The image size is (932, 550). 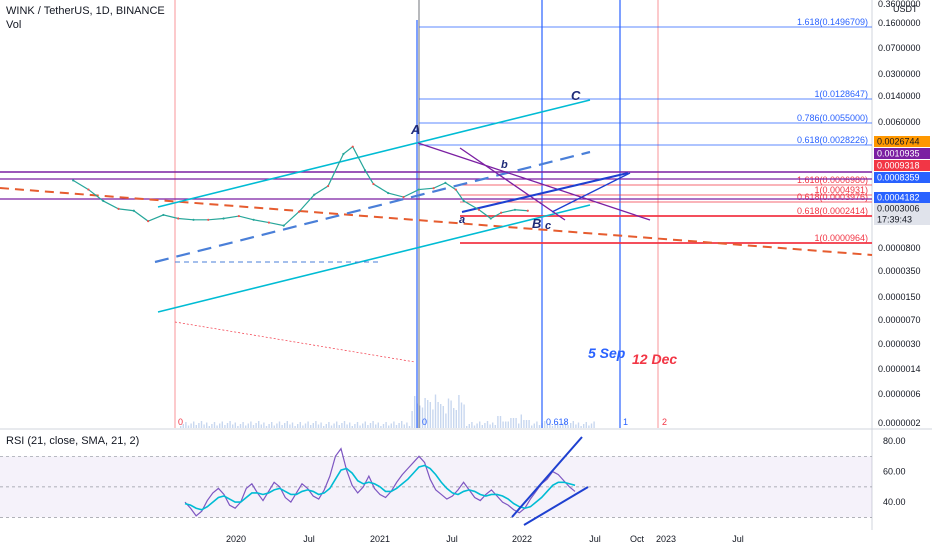 What do you see at coordinates (380, 487) in the screenshot?
I see `rsi-sma-line` at bounding box center [380, 487].